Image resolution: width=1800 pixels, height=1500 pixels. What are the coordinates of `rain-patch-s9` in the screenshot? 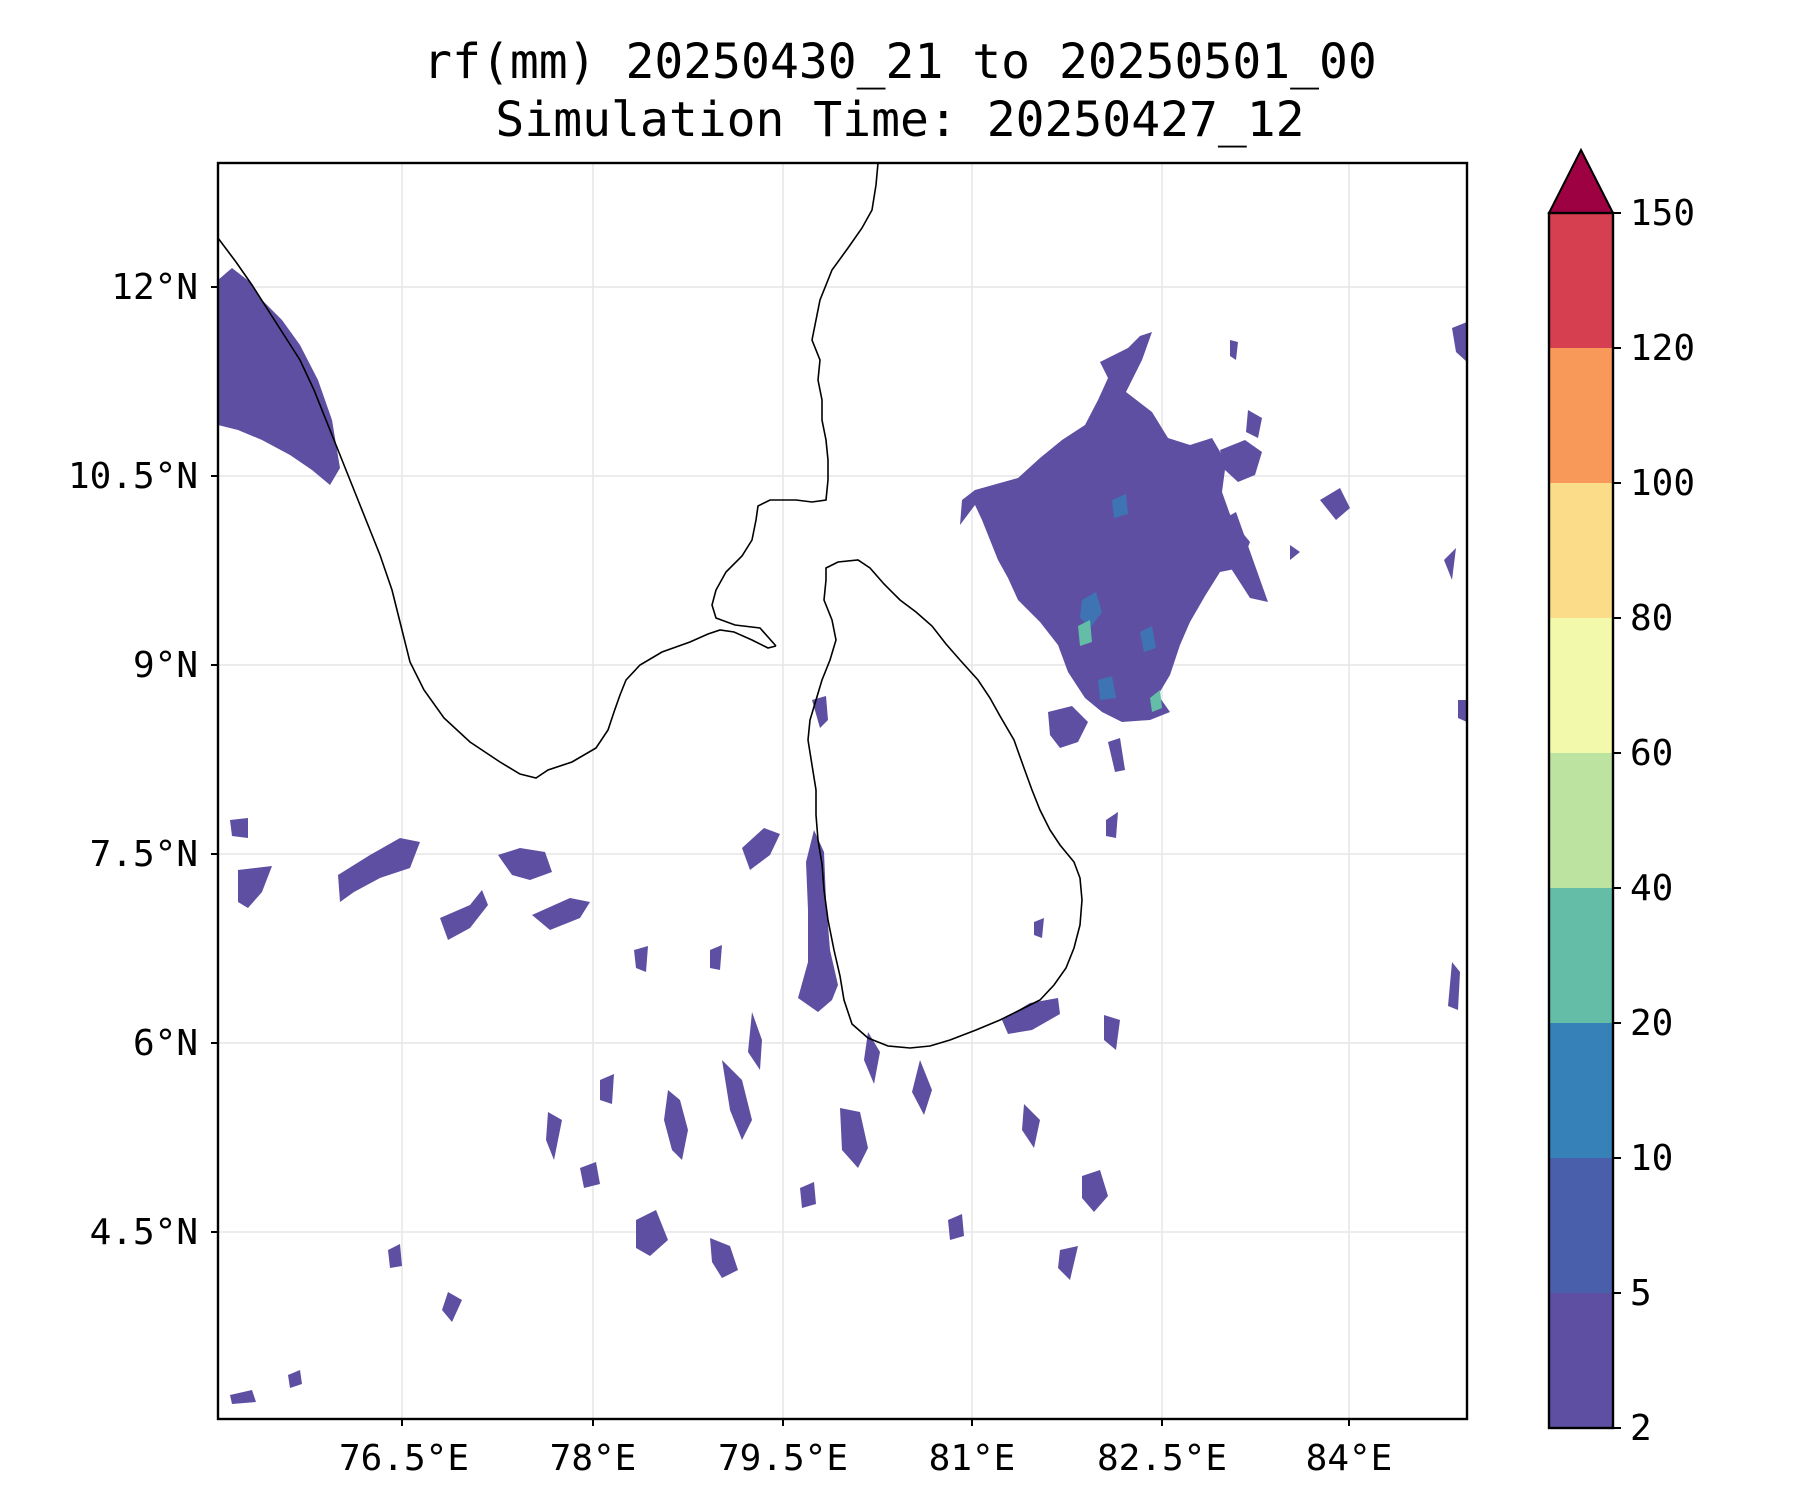 It's located at (1068, 1263).